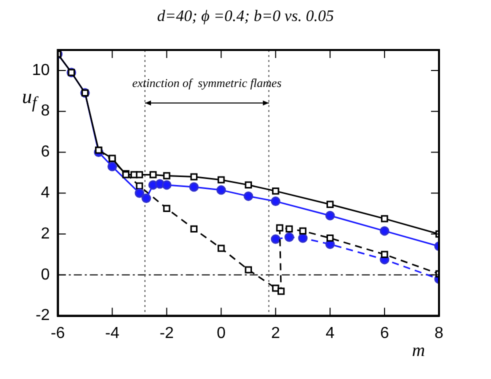 The height and width of the screenshot is (379, 491). I want to click on x-tick-label: 0, so click(221, 333).